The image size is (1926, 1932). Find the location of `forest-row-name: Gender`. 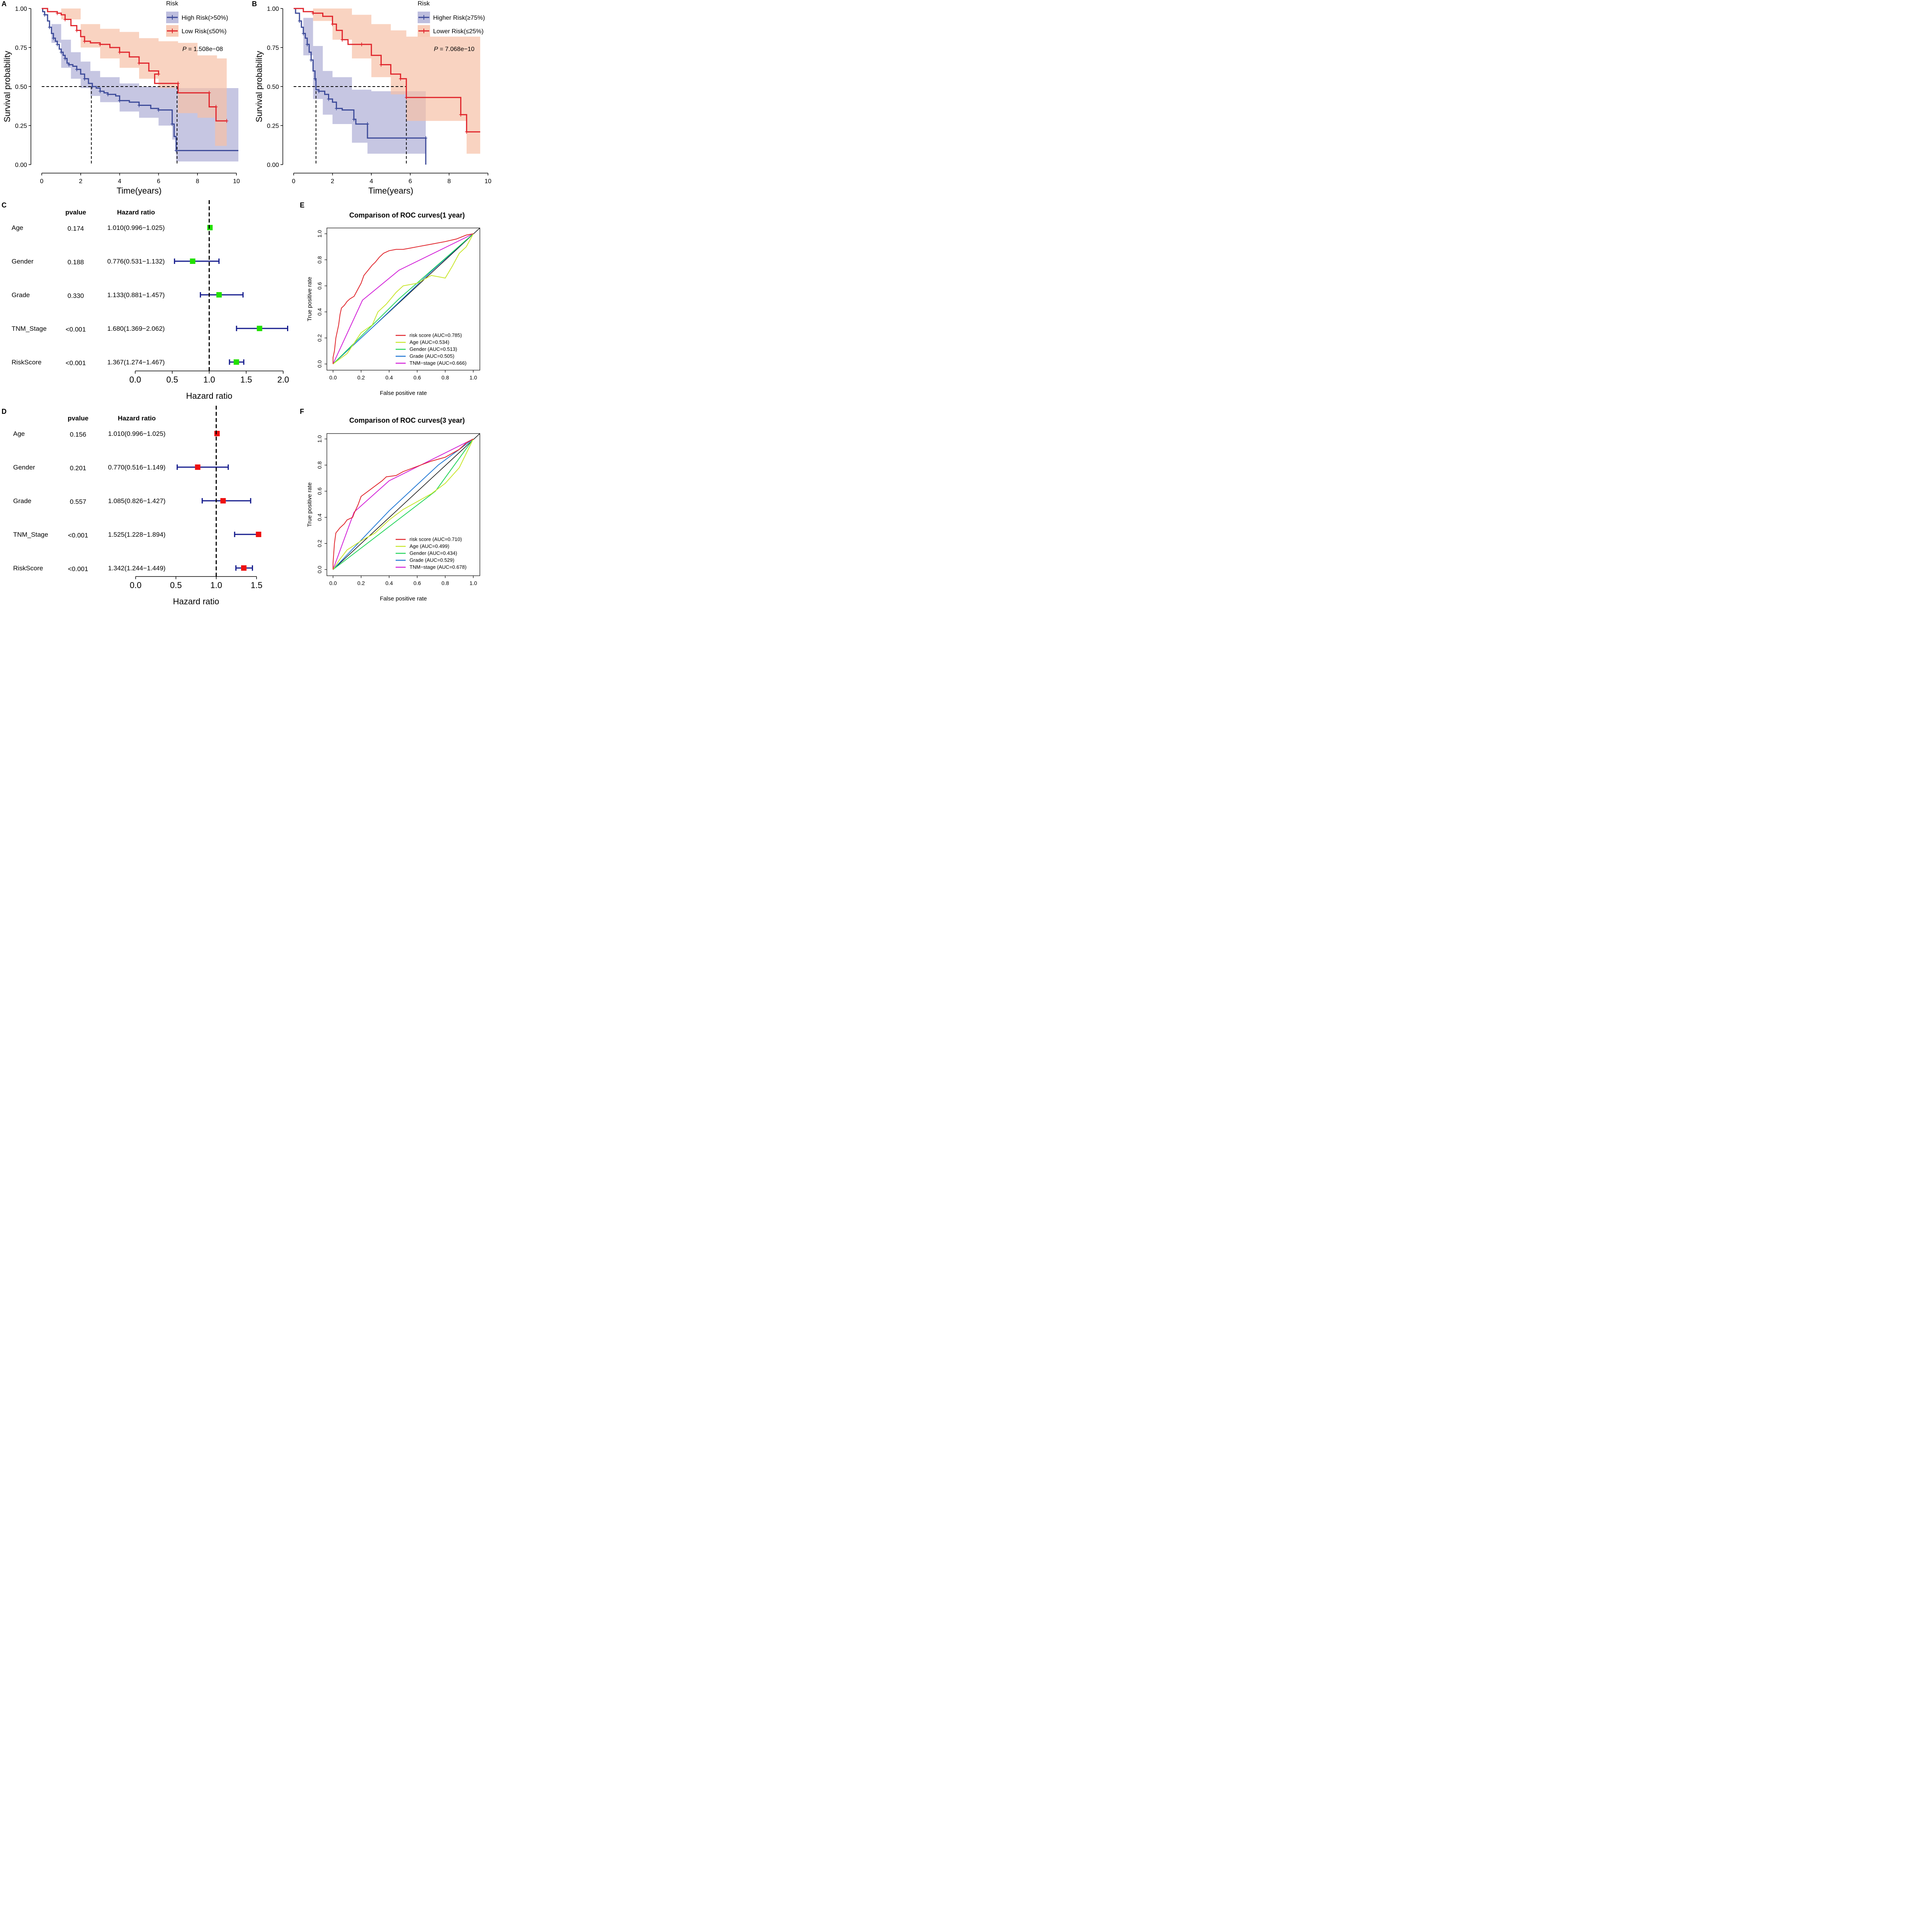

forest-row-name: Gender is located at coordinates (24, 468).